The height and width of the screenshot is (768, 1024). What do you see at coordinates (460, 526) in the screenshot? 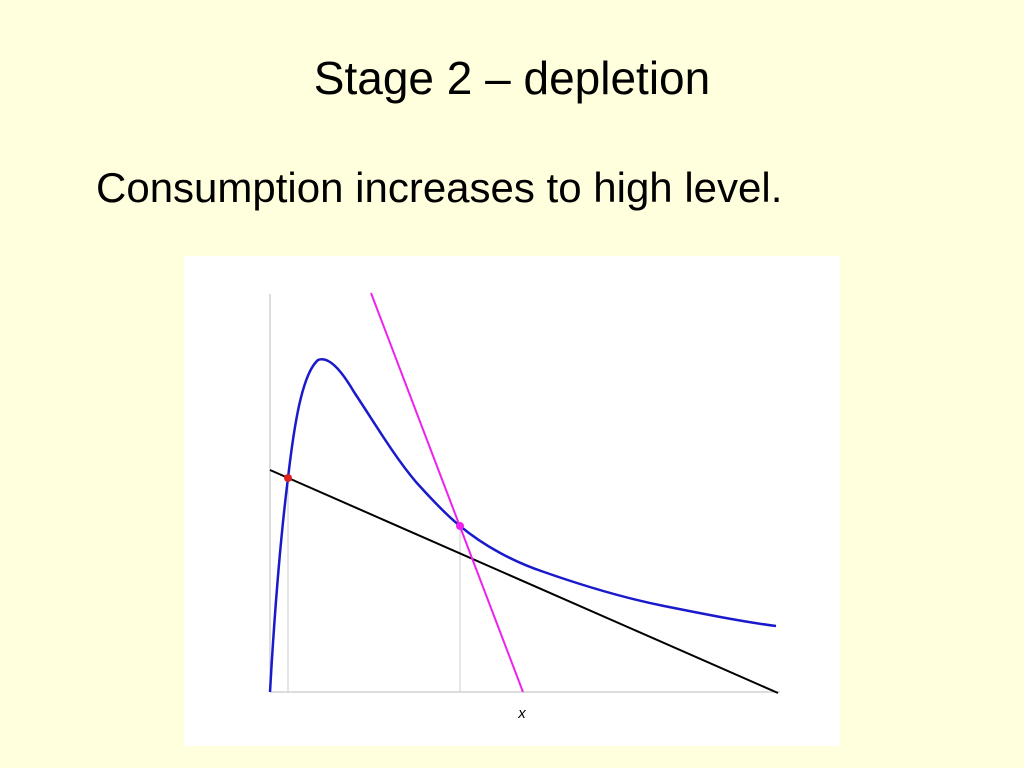
I see `equilibrium-point-high` at bounding box center [460, 526].